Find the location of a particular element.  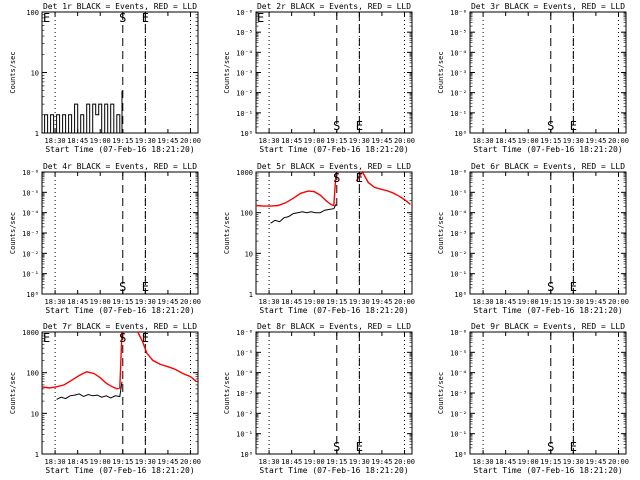

panel-title: Det 9r BLACK = Events, RED = LLD is located at coordinates (548, 326).